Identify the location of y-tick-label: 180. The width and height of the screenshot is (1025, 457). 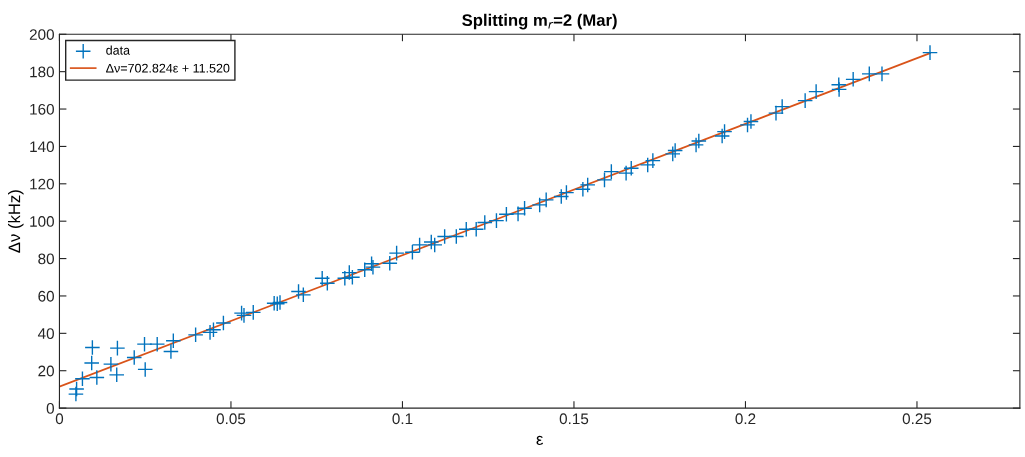
(42, 72).